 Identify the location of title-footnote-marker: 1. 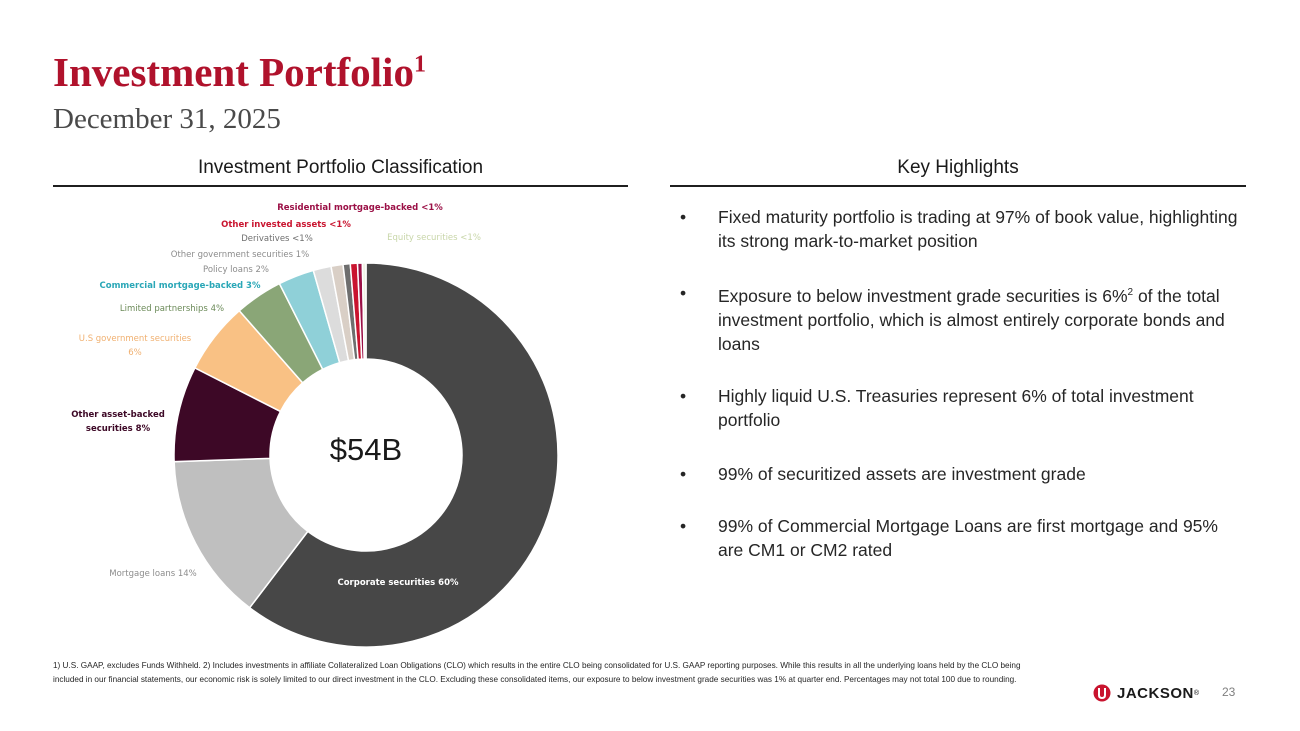
(419, 64).